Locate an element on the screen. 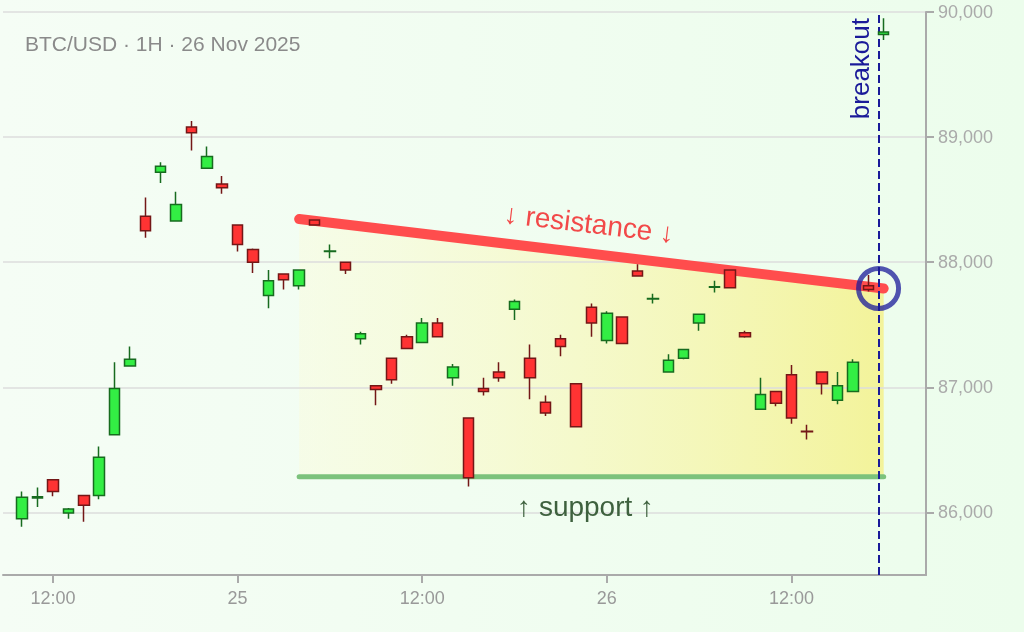 The image size is (1024, 632). x-tick-label: 26 is located at coordinates (606, 598).